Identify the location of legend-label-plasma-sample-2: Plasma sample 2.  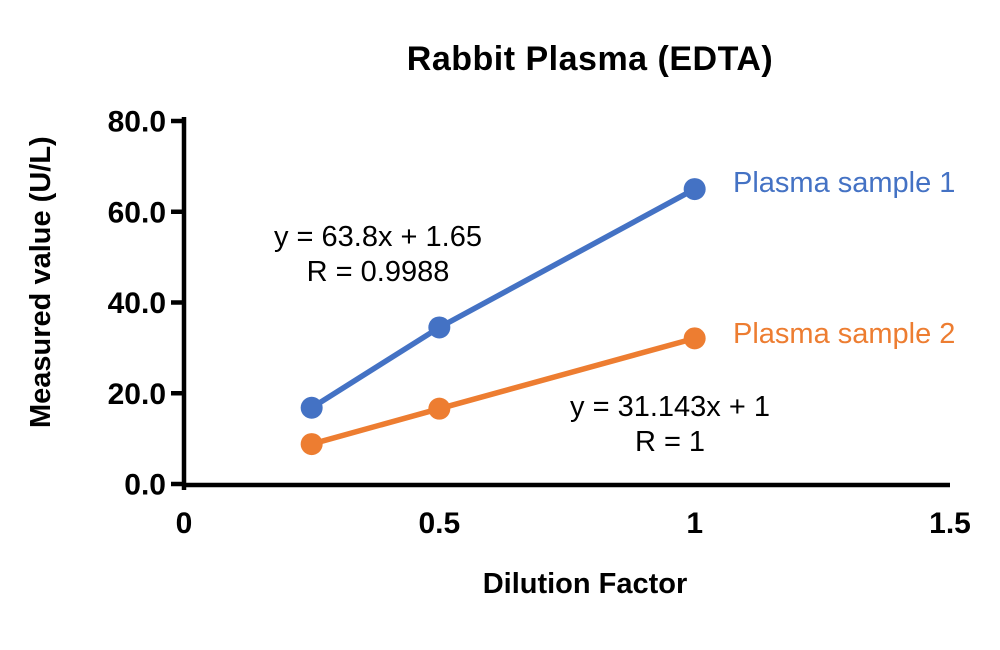
(844, 334).